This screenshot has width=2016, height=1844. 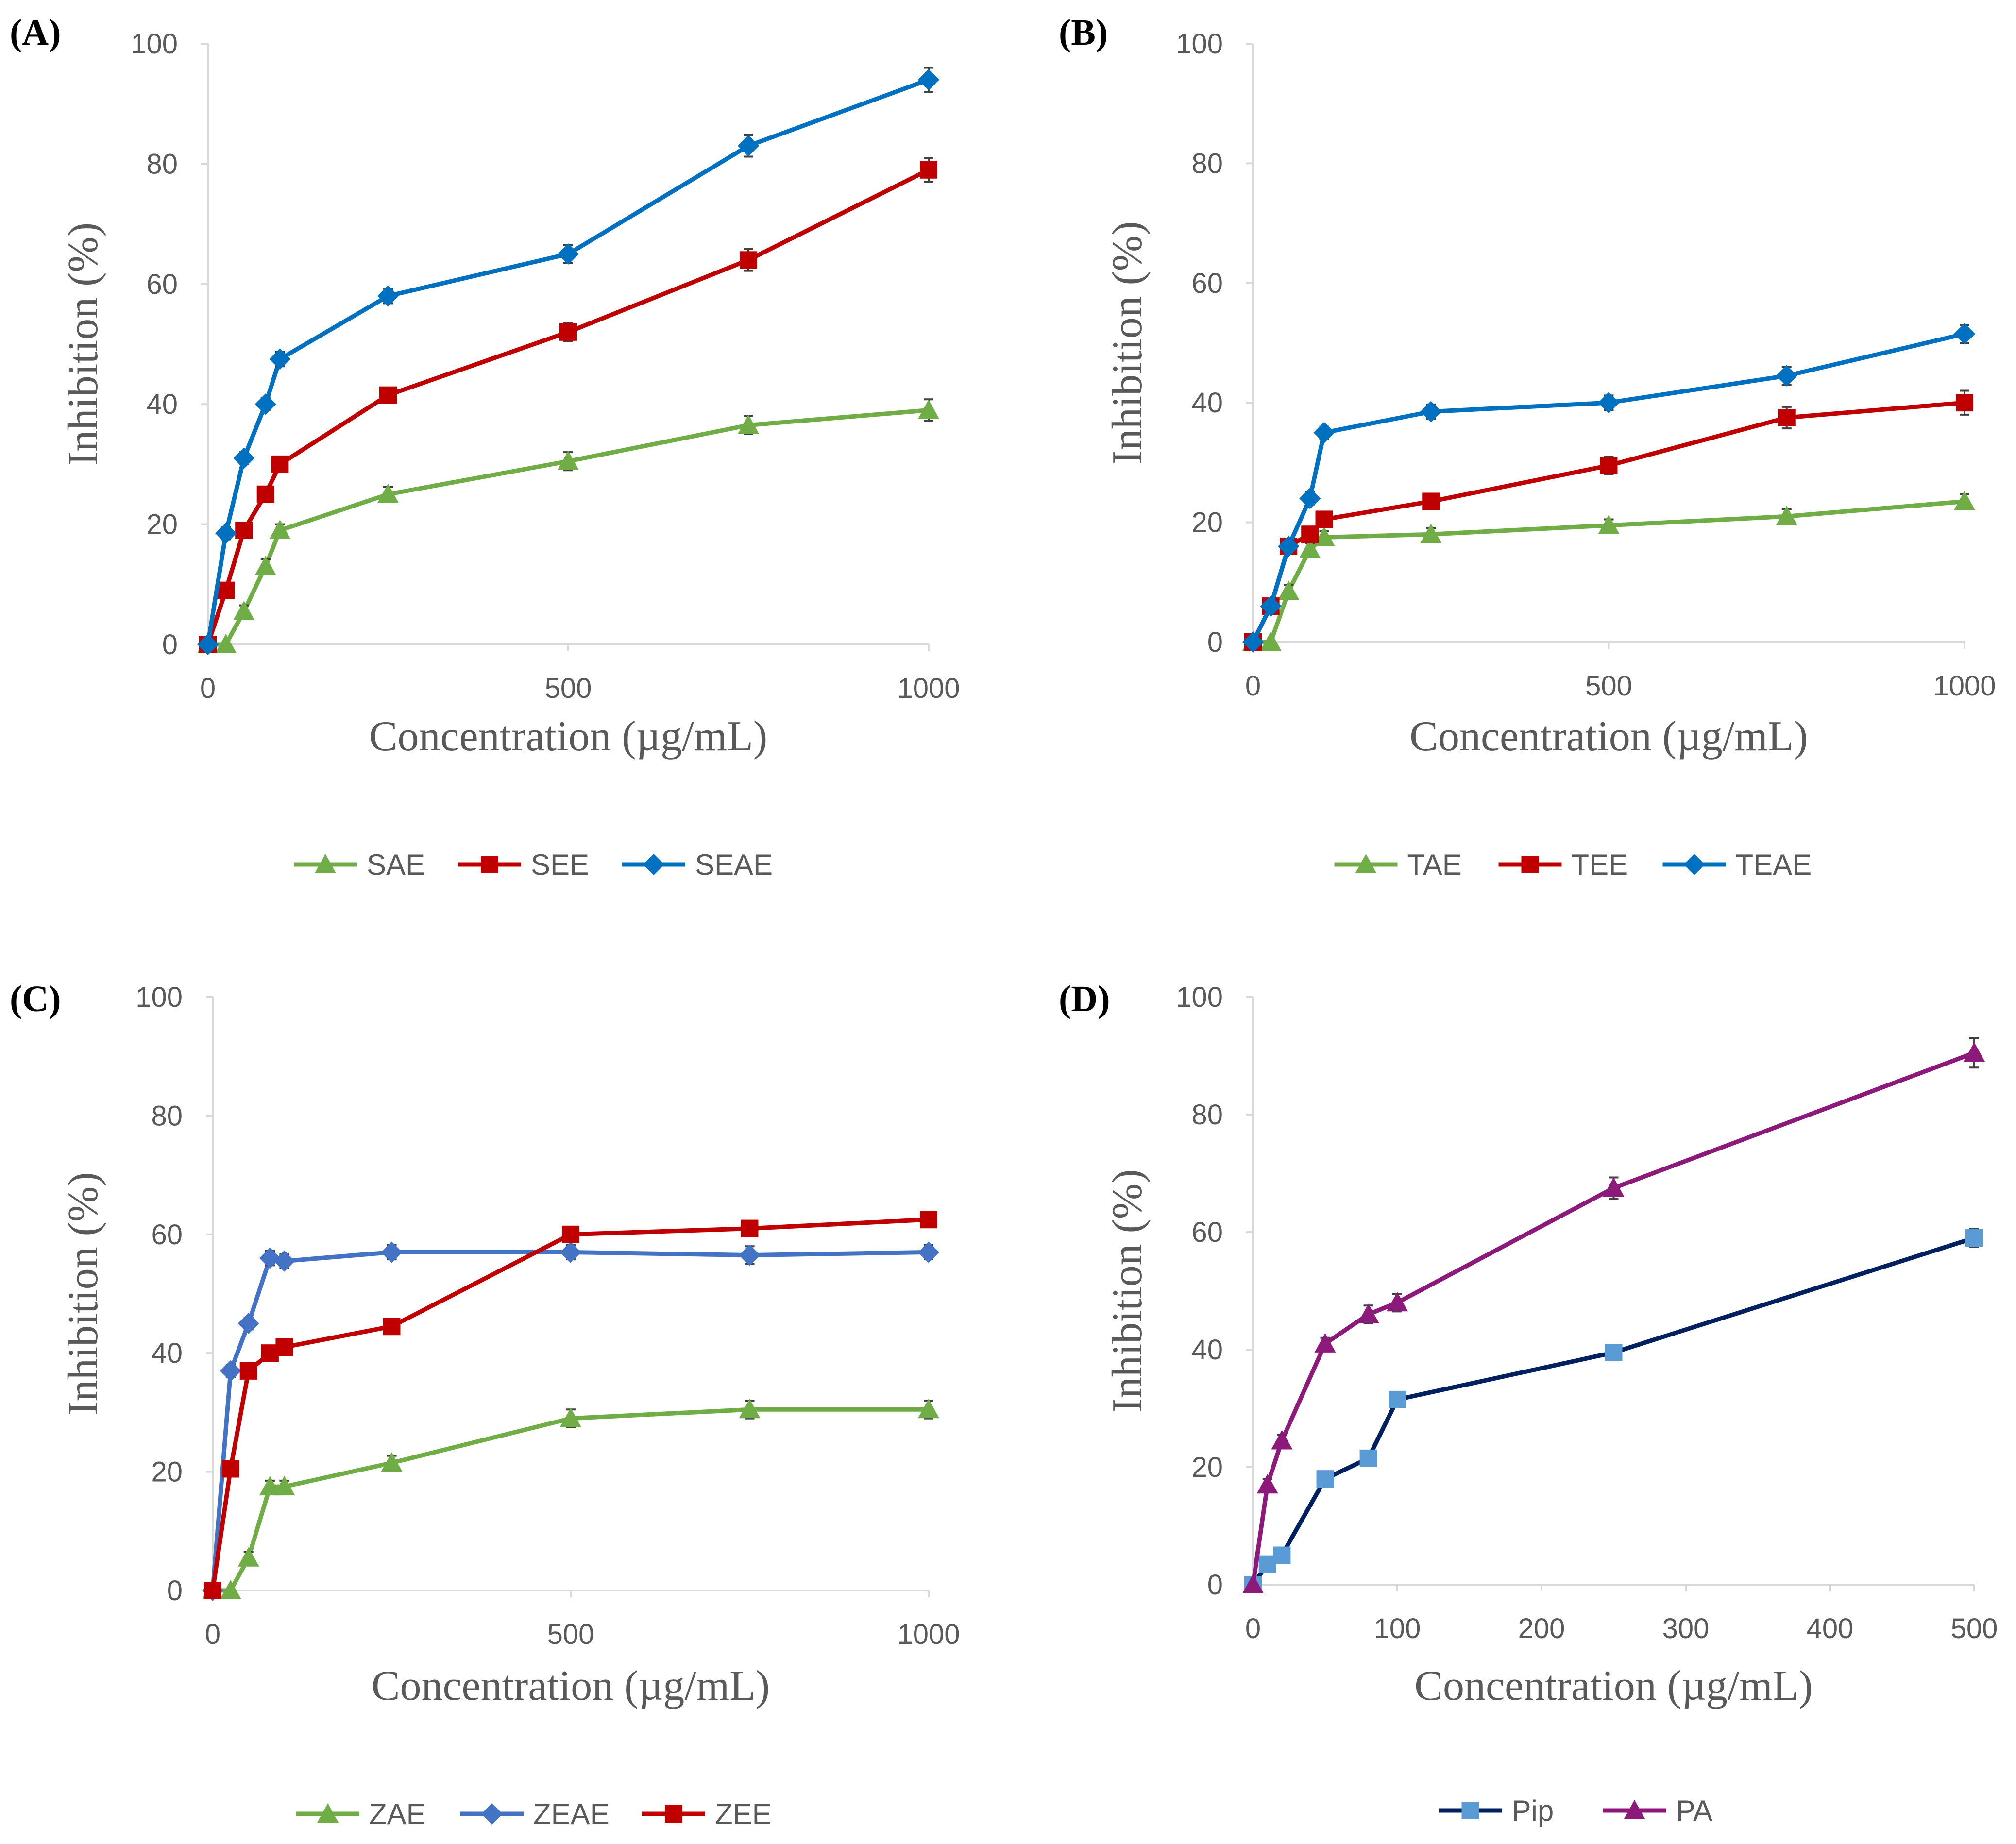 What do you see at coordinates (1830, 1628) in the screenshot?
I see `x-tick-label: 400` at bounding box center [1830, 1628].